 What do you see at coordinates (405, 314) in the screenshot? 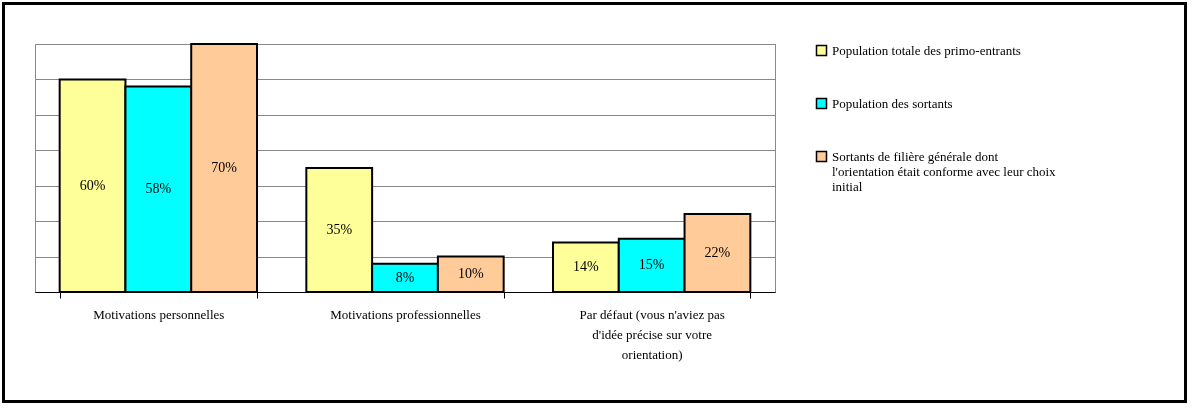
I see `x-tick-label: Motivations professionnelles` at bounding box center [405, 314].